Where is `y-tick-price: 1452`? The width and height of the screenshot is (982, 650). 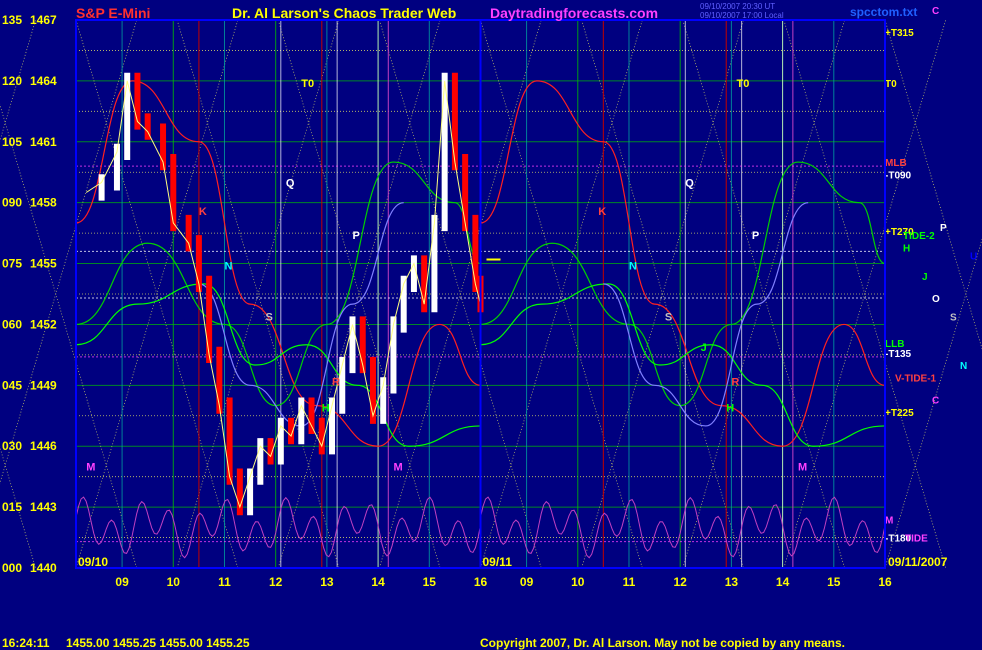
y-tick-price: 1452 is located at coordinates (43, 324).